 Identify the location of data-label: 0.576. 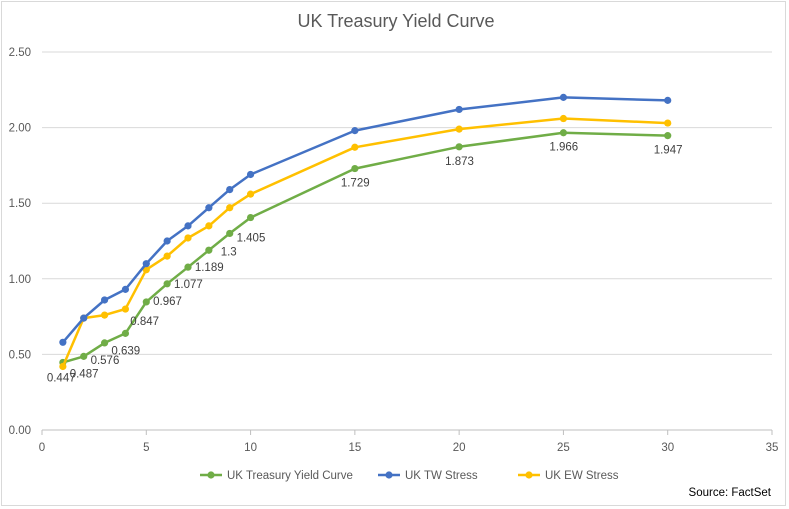
(105, 361).